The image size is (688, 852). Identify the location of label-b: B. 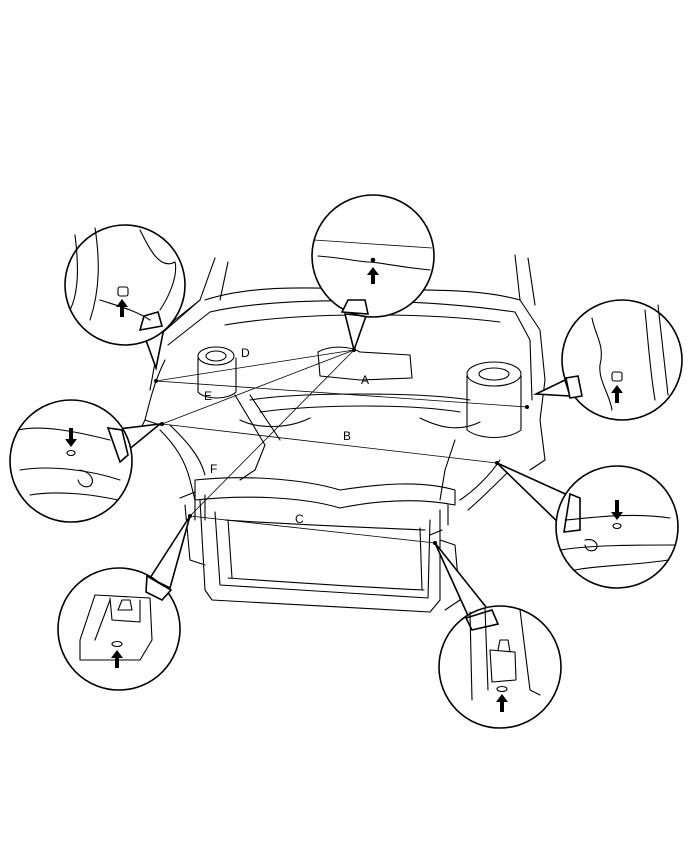
(347, 436).